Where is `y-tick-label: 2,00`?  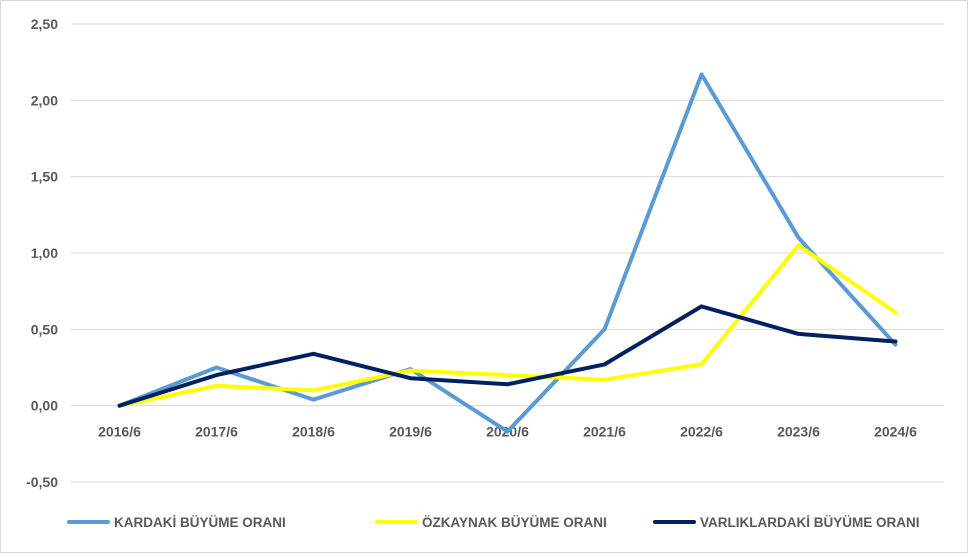 y-tick-label: 2,00 is located at coordinates (44, 100).